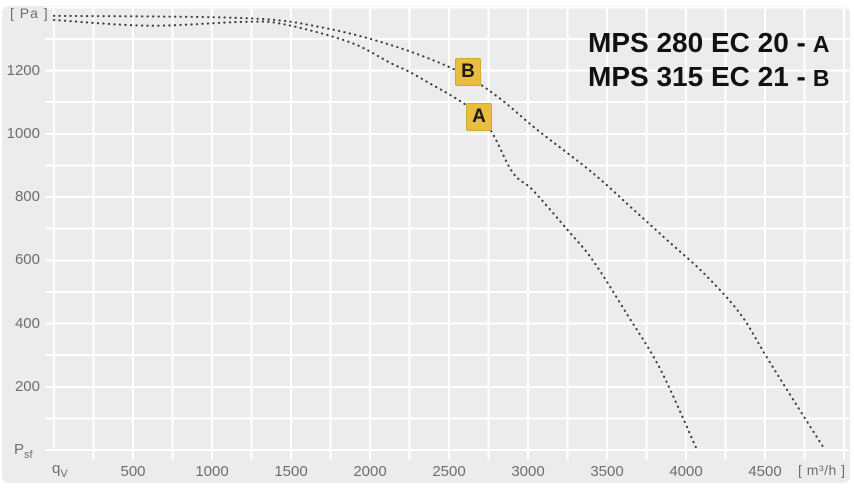 Image resolution: width=854 pixels, height=494 pixels. Describe the element at coordinates (765, 471) in the screenshot. I see `x-tick-label-4500: 4500` at that location.